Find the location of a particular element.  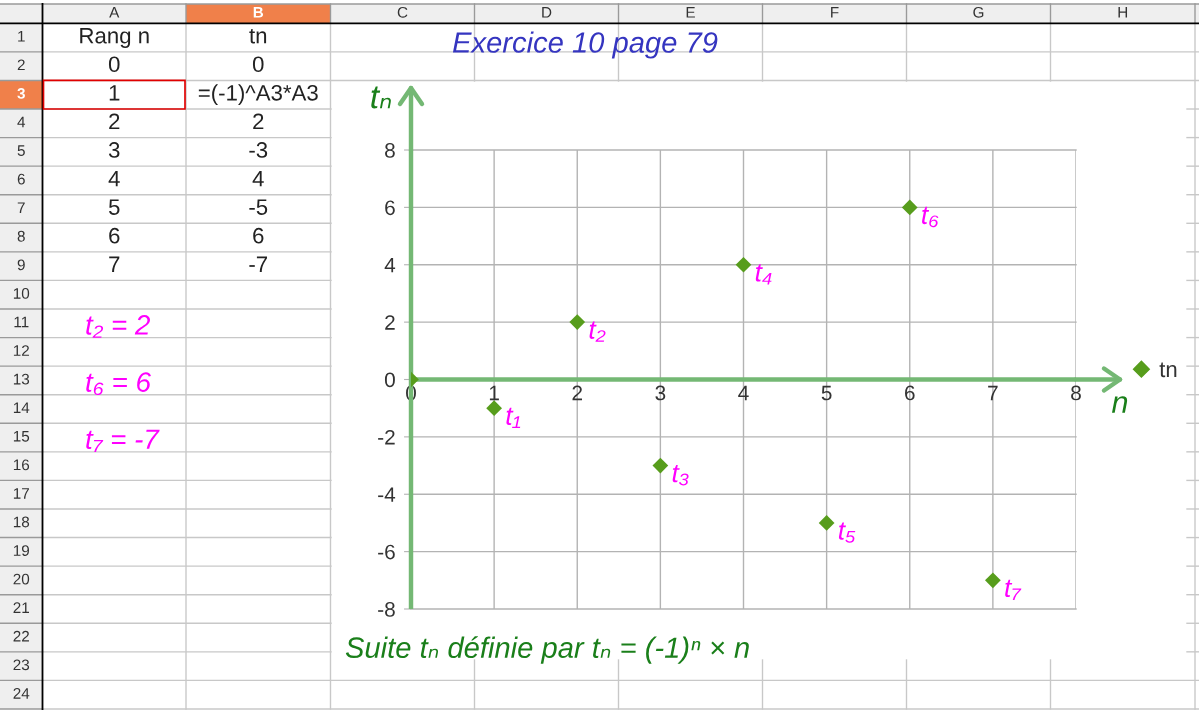

text: B is located at coordinates (258, 12).